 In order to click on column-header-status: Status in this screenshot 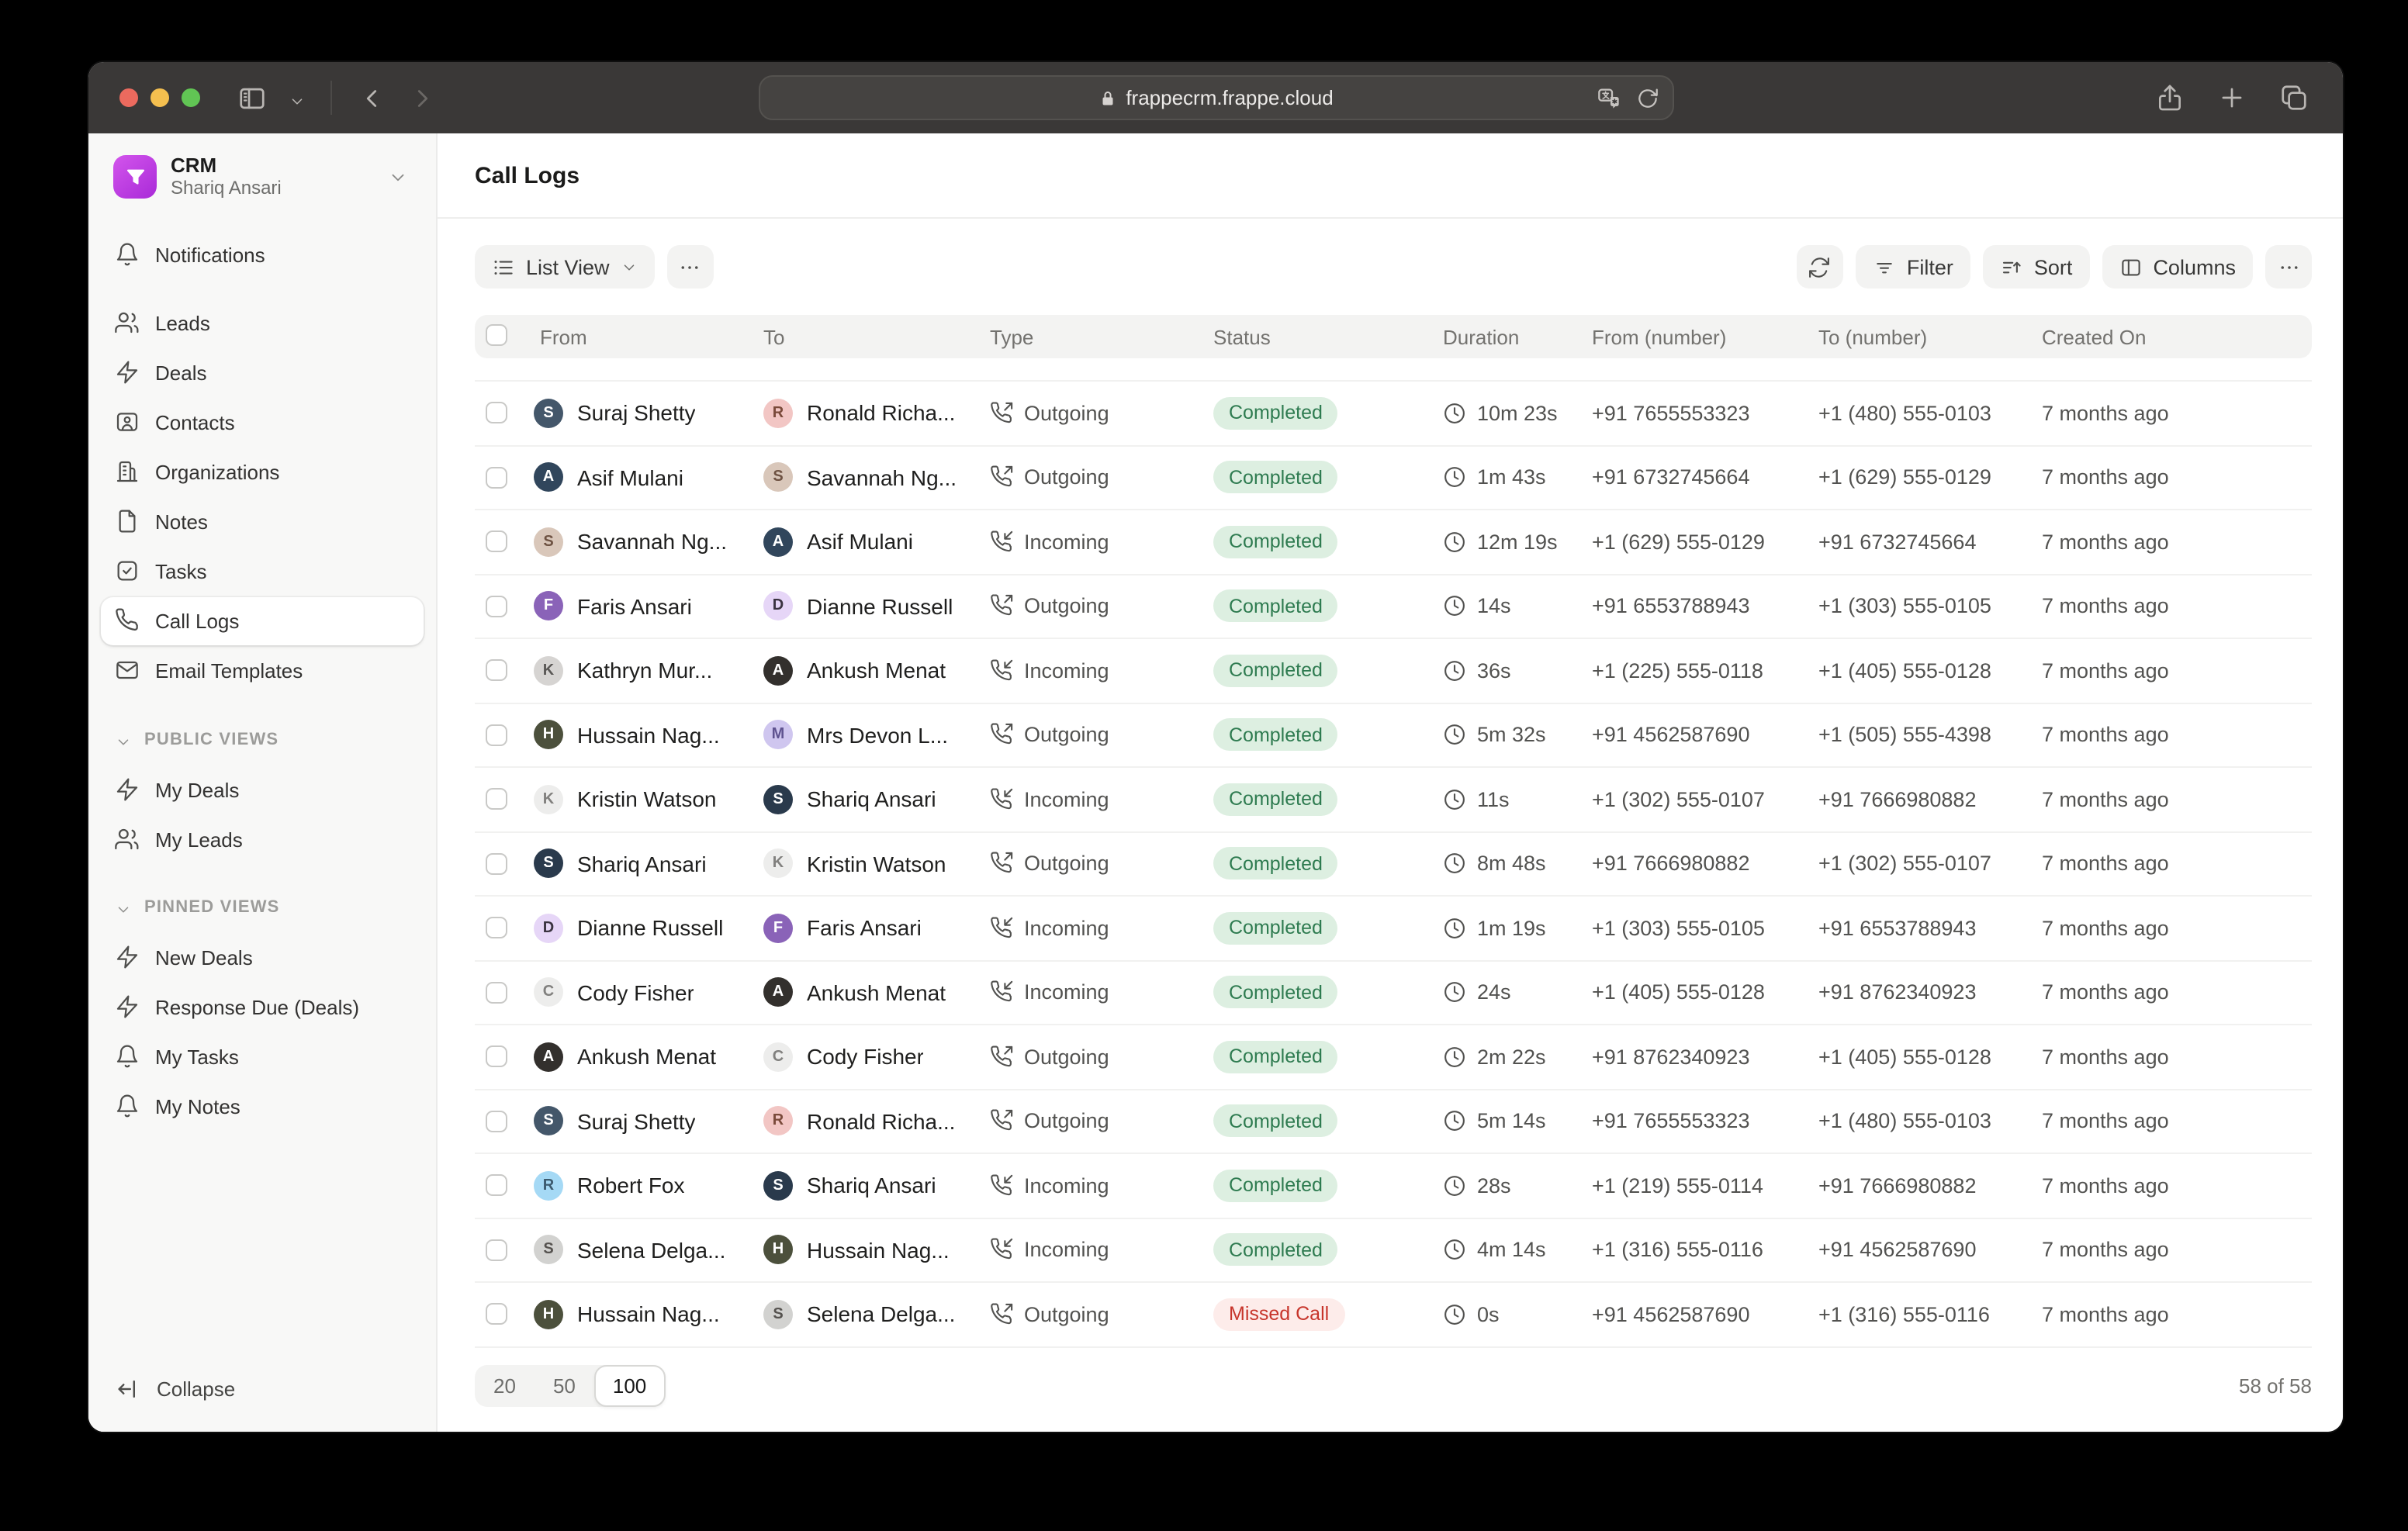, I will do `click(1242, 336)`.